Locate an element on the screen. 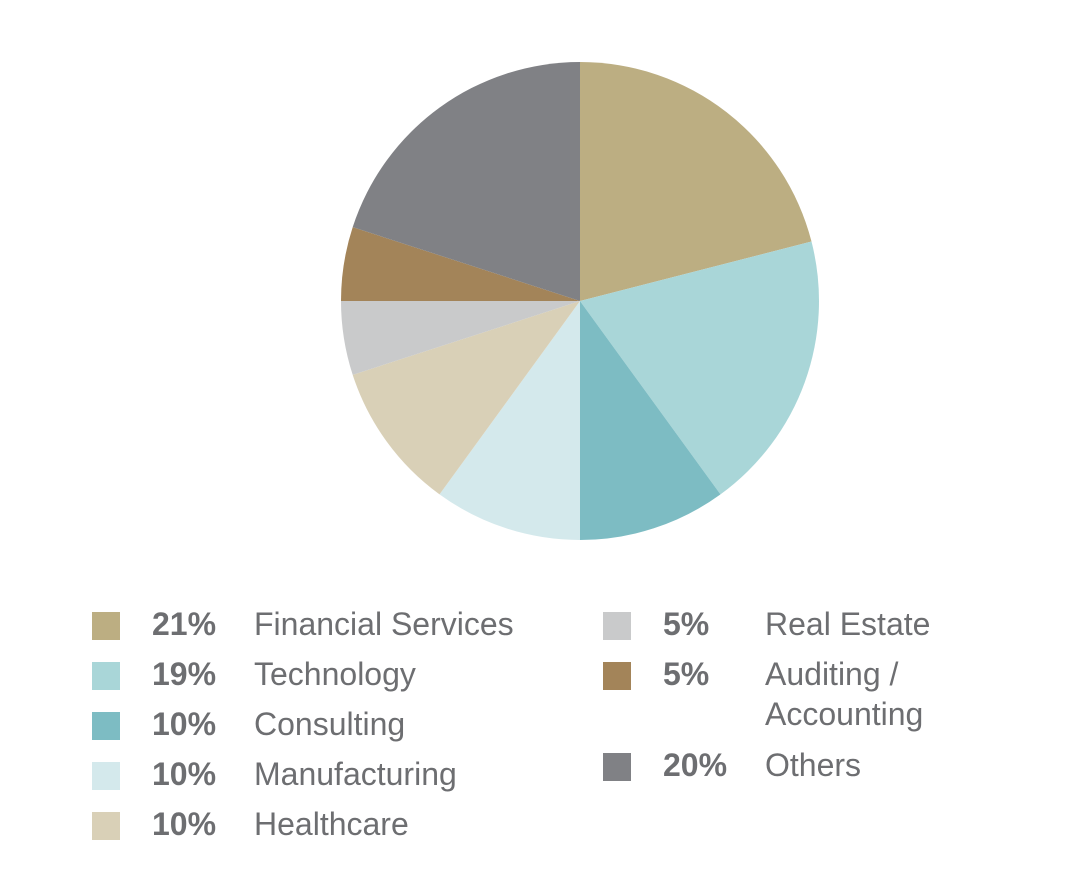  legend-label: Healthcare is located at coordinates (331, 824).